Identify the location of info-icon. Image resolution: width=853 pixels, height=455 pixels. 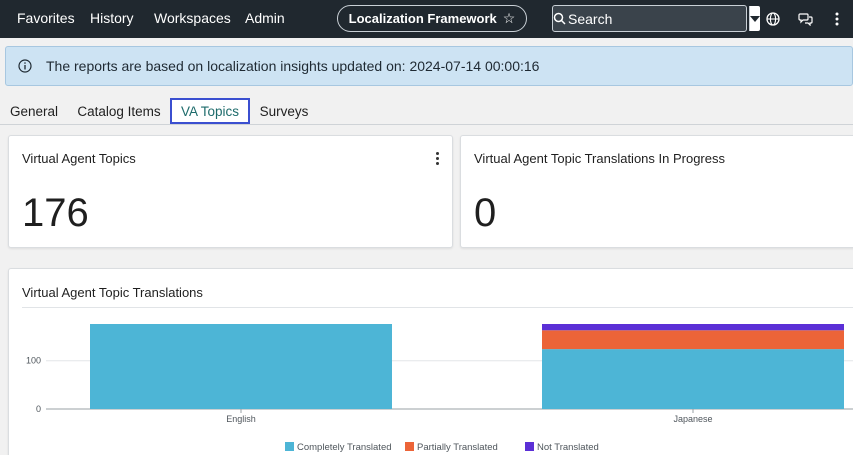
(27, 66).